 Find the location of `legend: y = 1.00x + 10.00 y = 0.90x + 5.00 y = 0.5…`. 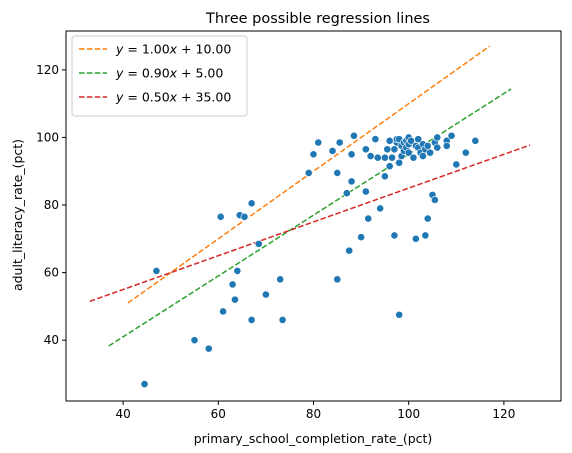

legend: y = 1.00x + 10.00 y = 0.90x + 5.00 y = 0.5… is located at coordinates (159, 76).